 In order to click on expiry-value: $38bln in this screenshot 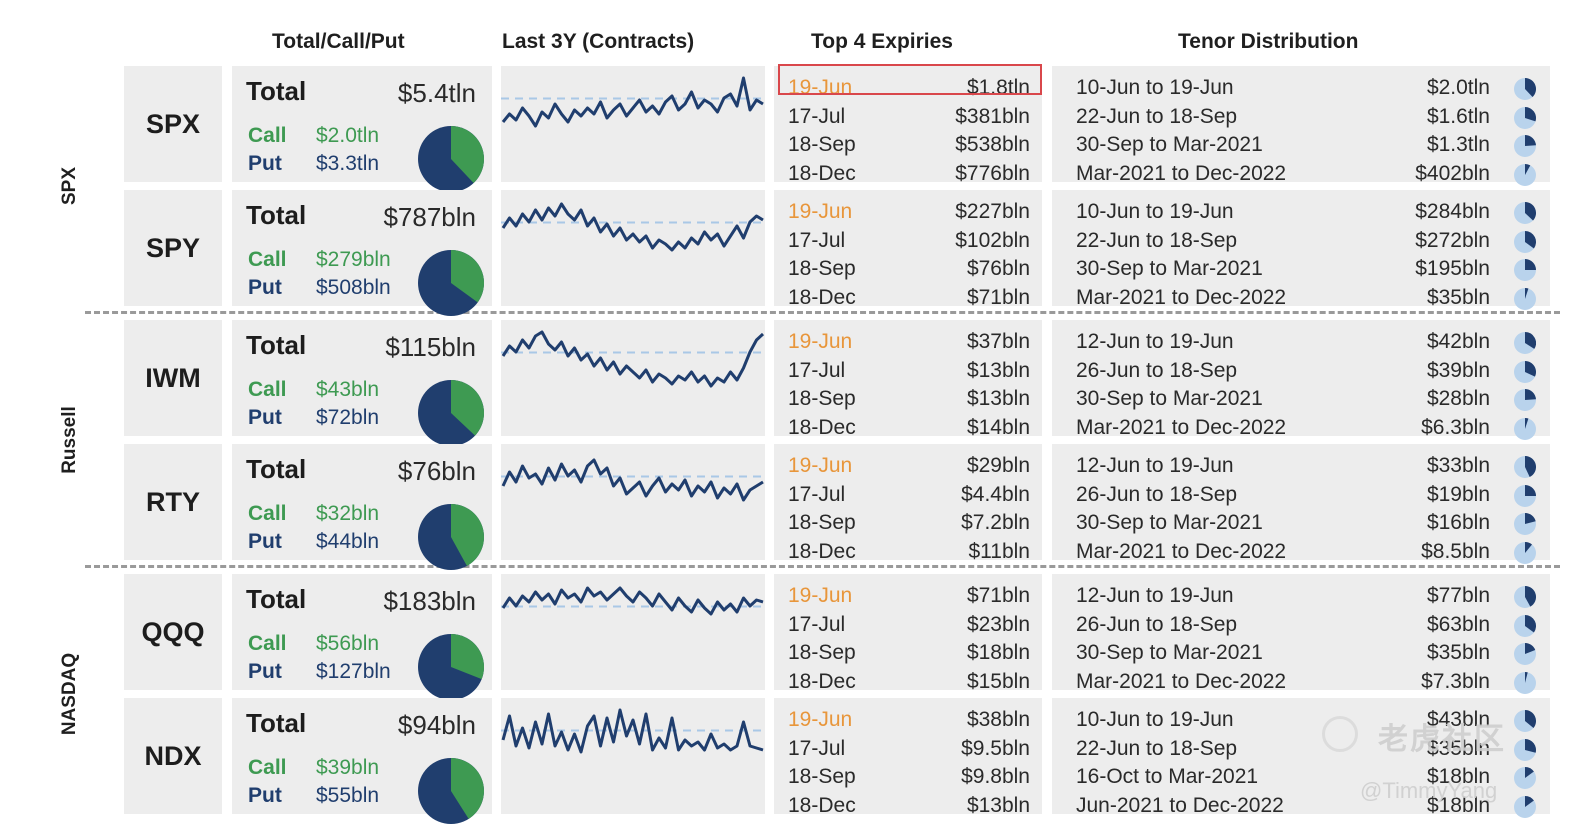, I will do `click(998, 719)`.